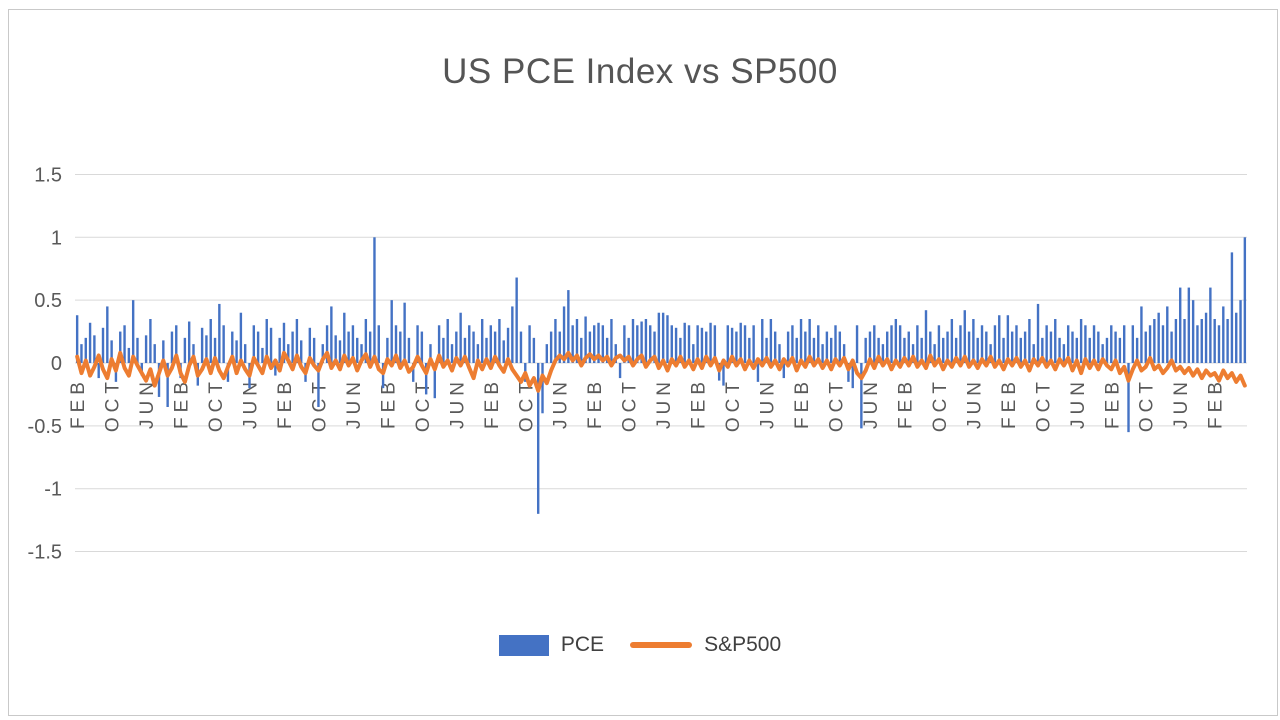 The image size is (1280, 720). Describe the element at coordinates (56, 238) in the screenshot. I see `y-axis-label: 1` at that location.